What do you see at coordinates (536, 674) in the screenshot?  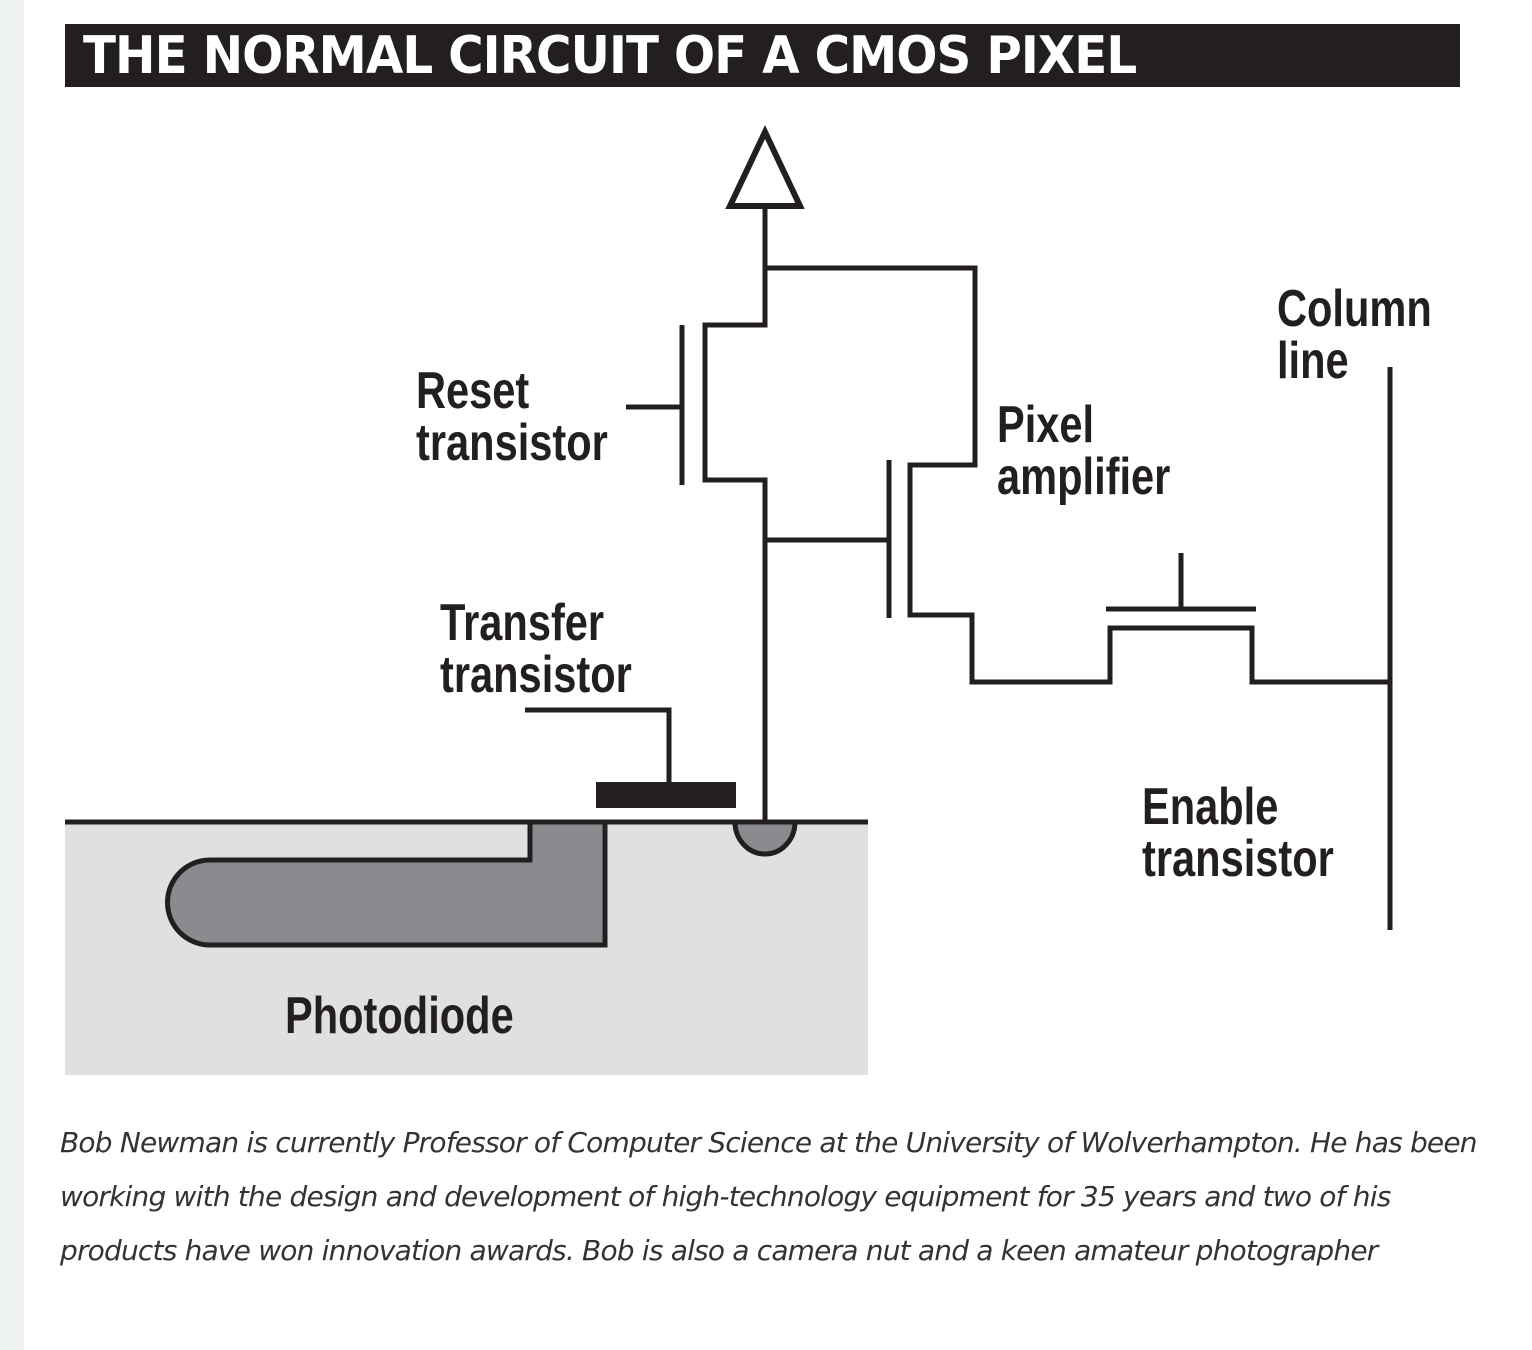 I see `transfer-label-2: transistor` at bounding box center [536, 674].